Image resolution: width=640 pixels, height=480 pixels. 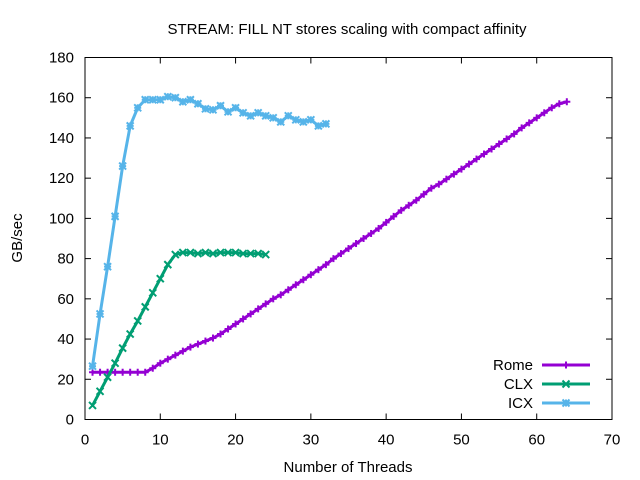 I want to click on y-tick-label: 40, so click(x=65, y=339).